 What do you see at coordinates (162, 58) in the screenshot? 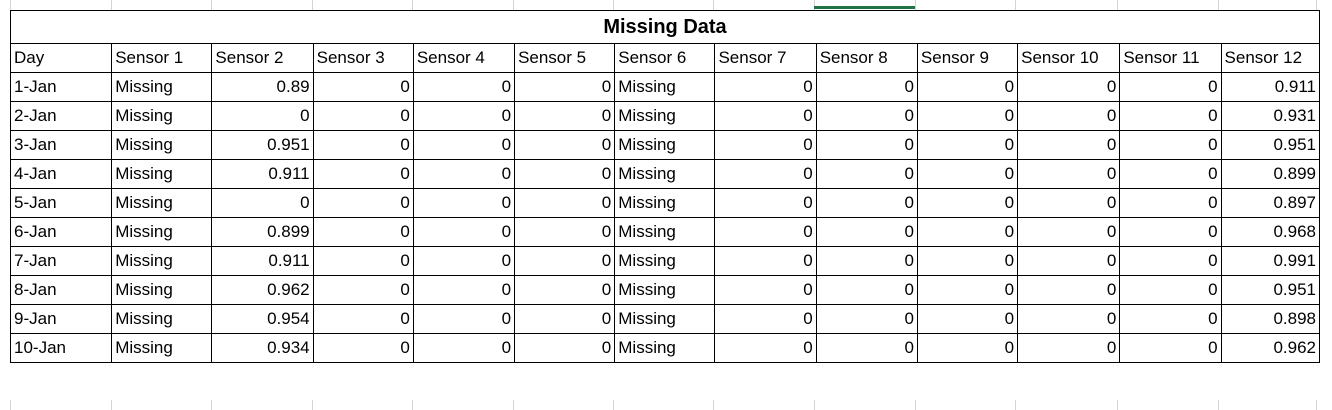
I see `column-header: Sensor 1` at bounding box center [162, 58].